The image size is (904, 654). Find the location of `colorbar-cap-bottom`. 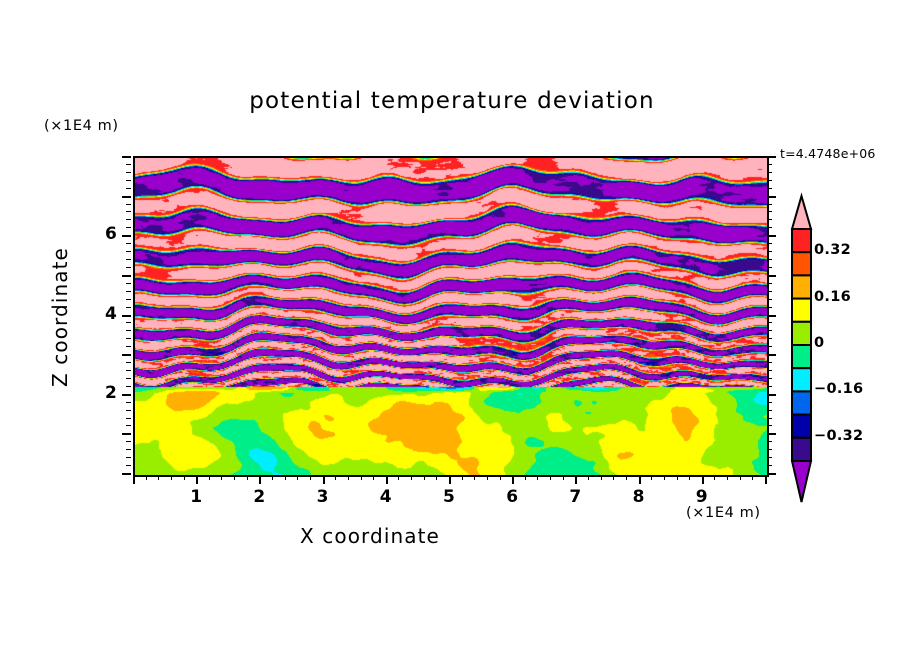

colorbar-cap-bottom is located at coordinates (801, 481).